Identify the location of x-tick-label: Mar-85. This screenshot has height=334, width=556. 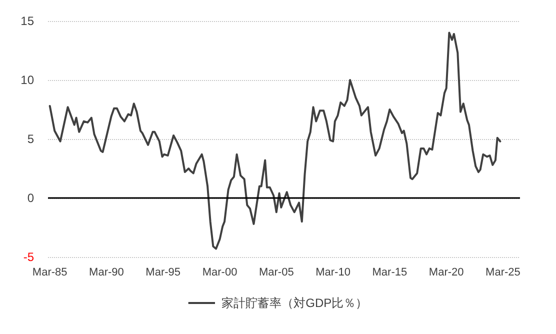
(50, 272).